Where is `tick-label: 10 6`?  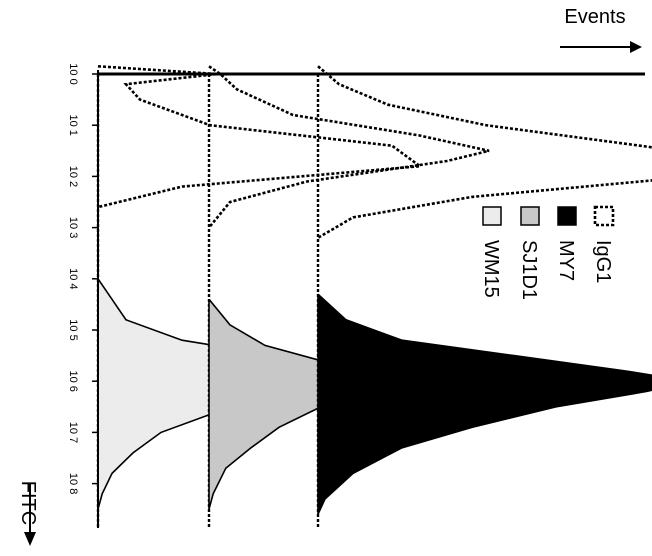
tick-label: 10 6 is located at coordinates (73, 380).